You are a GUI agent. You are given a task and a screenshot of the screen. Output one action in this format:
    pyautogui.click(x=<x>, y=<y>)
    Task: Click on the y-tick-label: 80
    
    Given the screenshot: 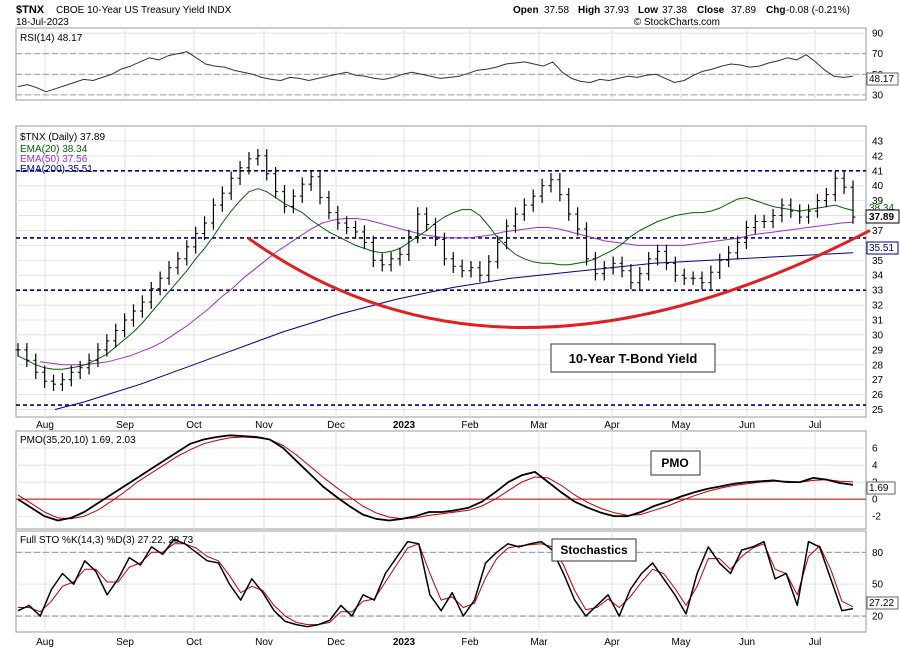 What is the action you would take?
    pyautogui.click(x=878, y=553)
    